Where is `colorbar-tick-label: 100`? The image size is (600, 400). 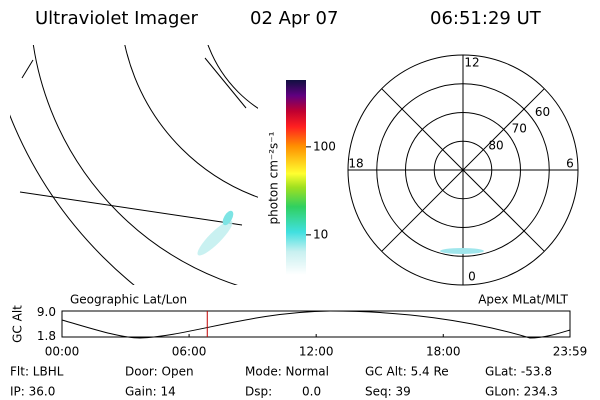 colorbar-tick-label: 100 is located at coordinates (324, 146).